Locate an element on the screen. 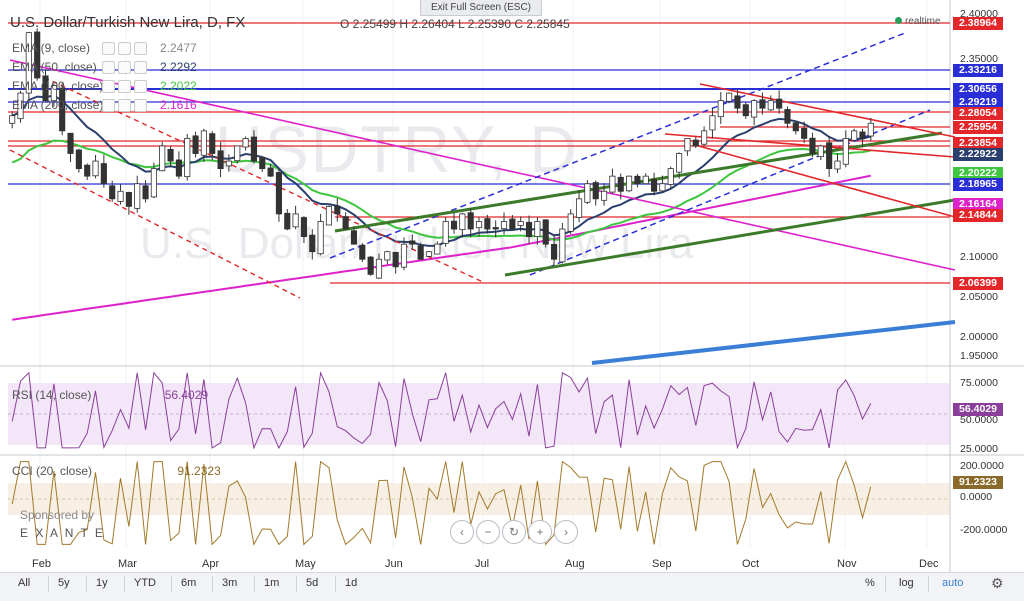 This screenshot has height=601, width=1024. timeframe-button: All is located at coordinates (24, 583).